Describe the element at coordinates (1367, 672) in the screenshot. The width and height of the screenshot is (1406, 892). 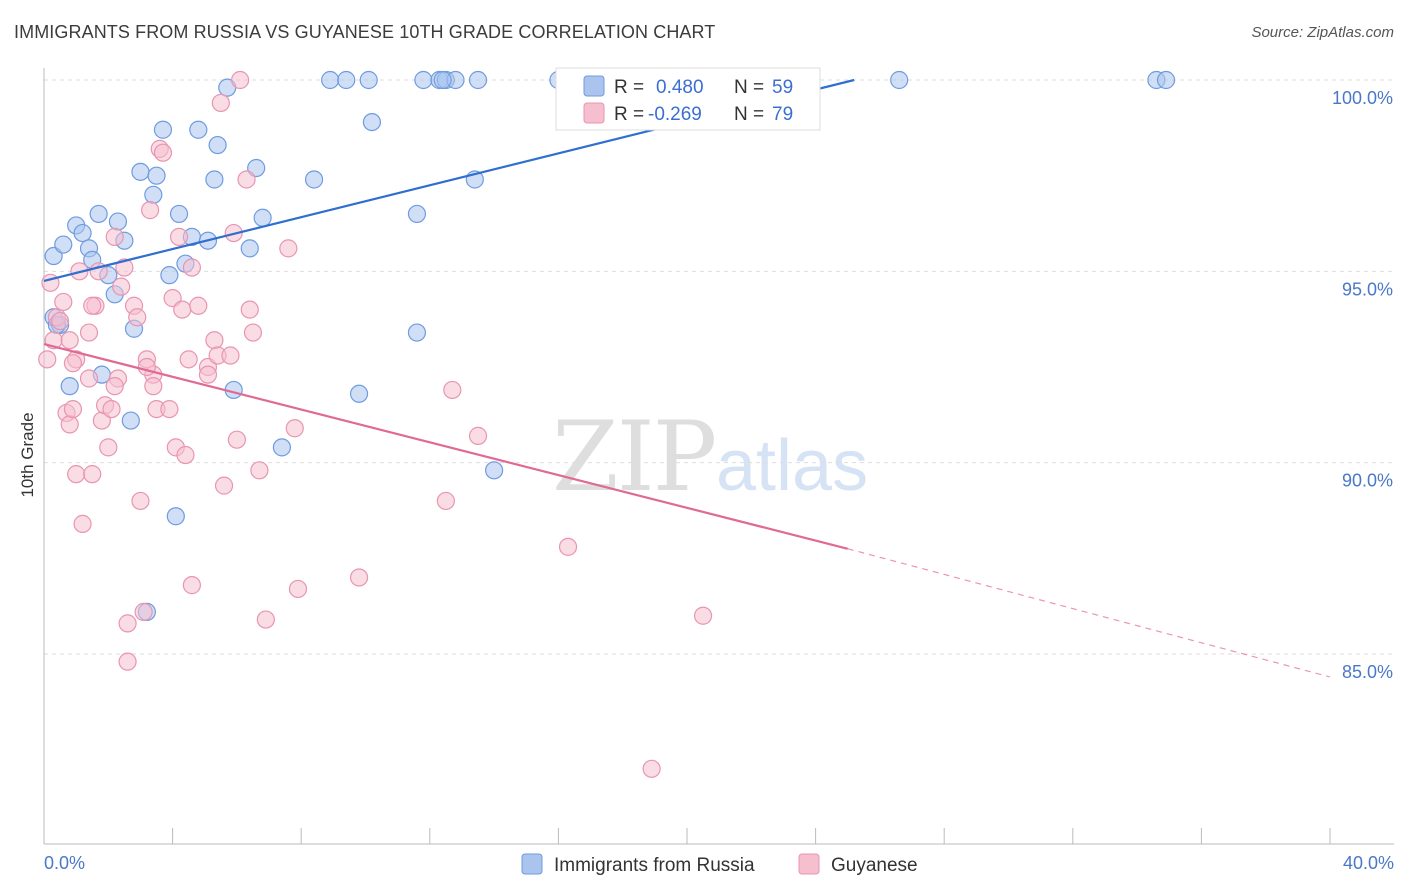
I see `y-tick-label: 85.0%` at that location.